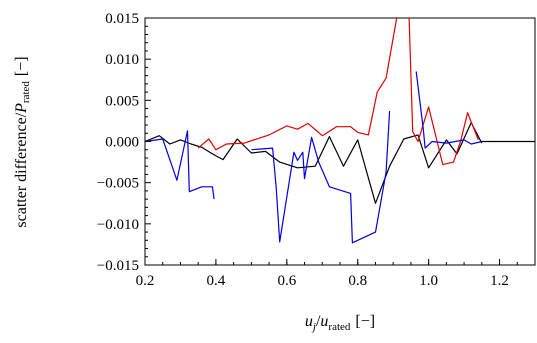 The image size is (537, 343). Describe the element at coordinates (118, 225) in the screenshot. I see `y-tick-label: −0.010` at that location.